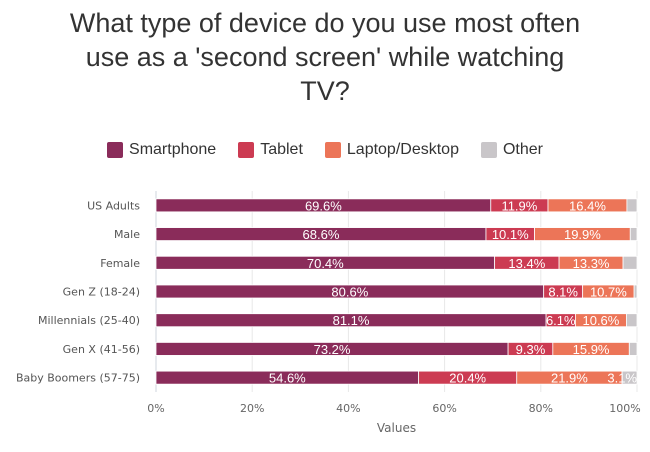 This screenshot has width=650, height=452. Describe the element at coordinates (325, 263) in the screenshot. I see `data-label: 70.4%` at that location.